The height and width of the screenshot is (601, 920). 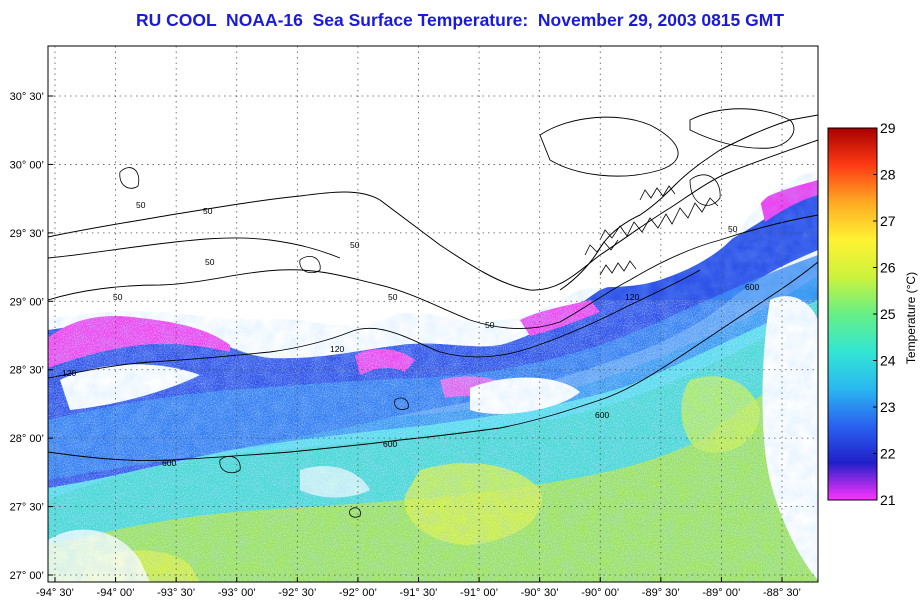 What do you see at coordinates (888, 500) in the screenshot?
I see `colorbar-tick-label: 21` at bounding box center [888, 500].